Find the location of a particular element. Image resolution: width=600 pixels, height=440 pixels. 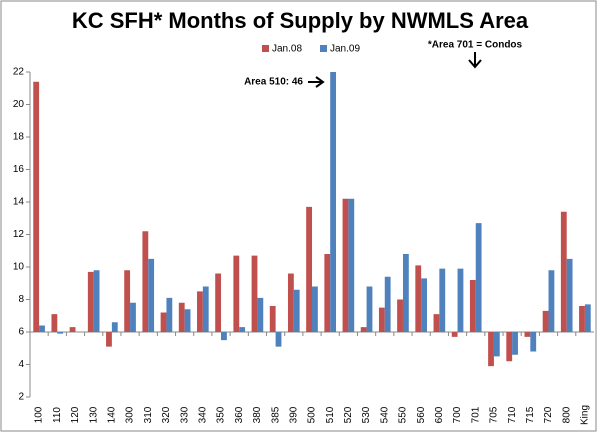

x-tick-label: 500 is located at coordinates (312, 414).